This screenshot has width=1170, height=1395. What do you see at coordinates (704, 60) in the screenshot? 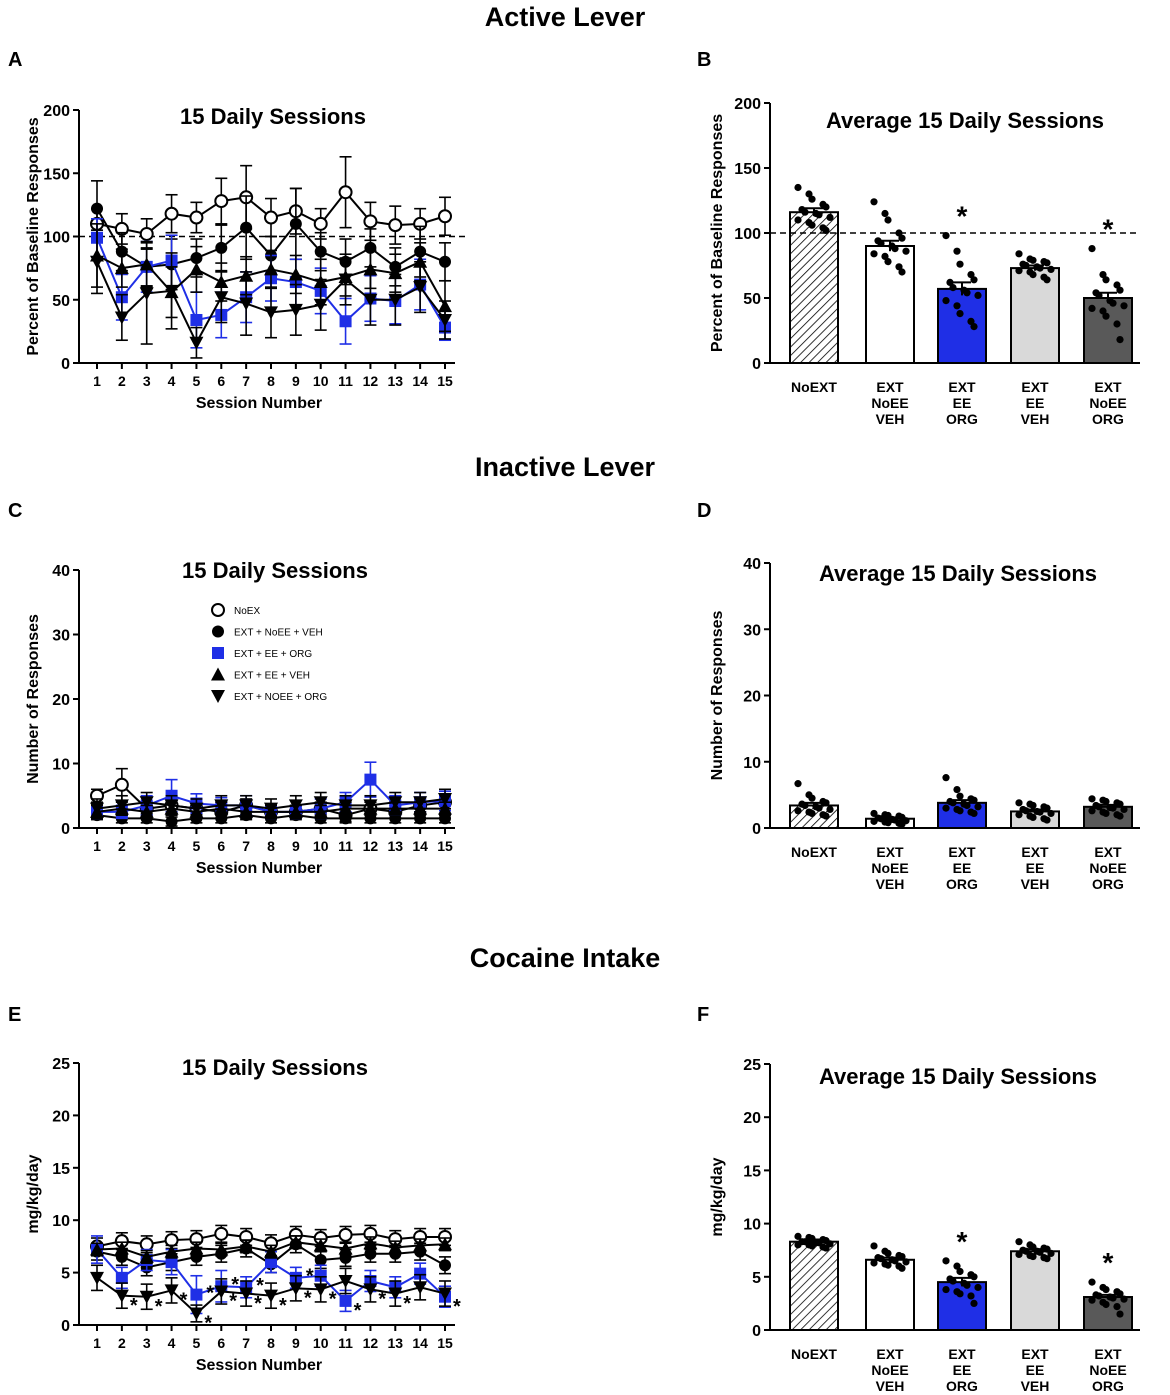
I see `panel-letter: B` at bounding box center [704, 60].